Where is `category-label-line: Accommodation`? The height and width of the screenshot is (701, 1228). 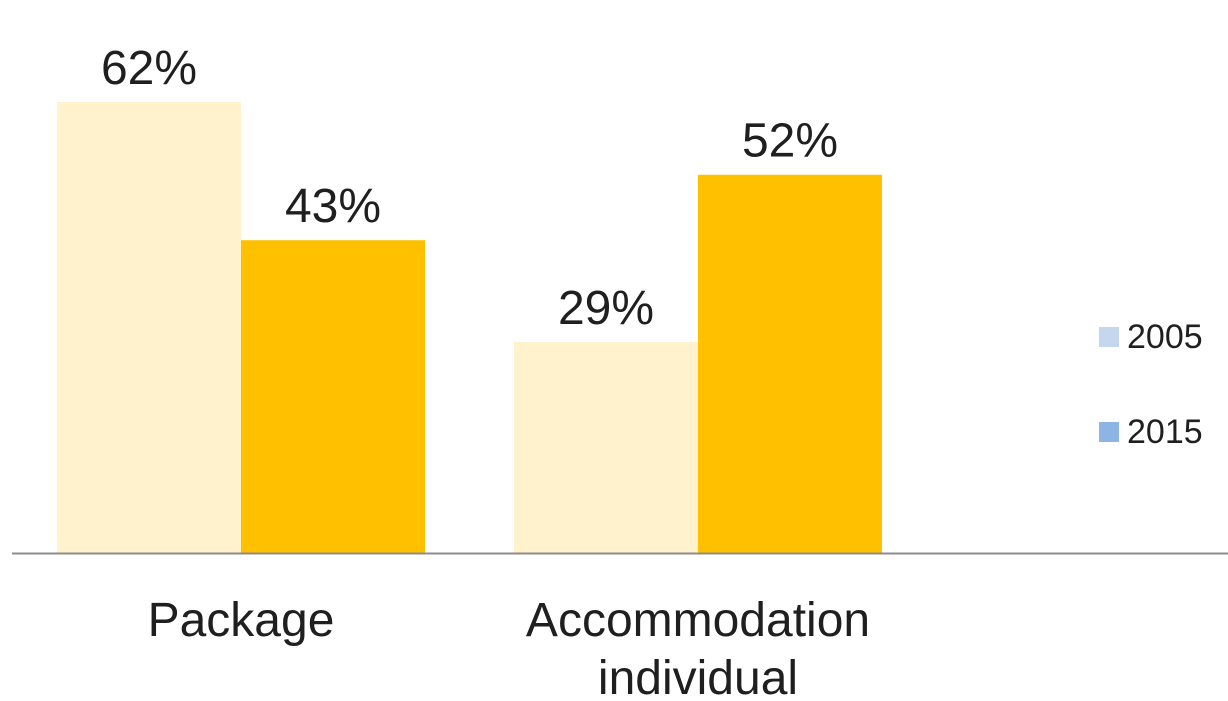 category-label-line: Accommodation is located at coordinates (698, 620).